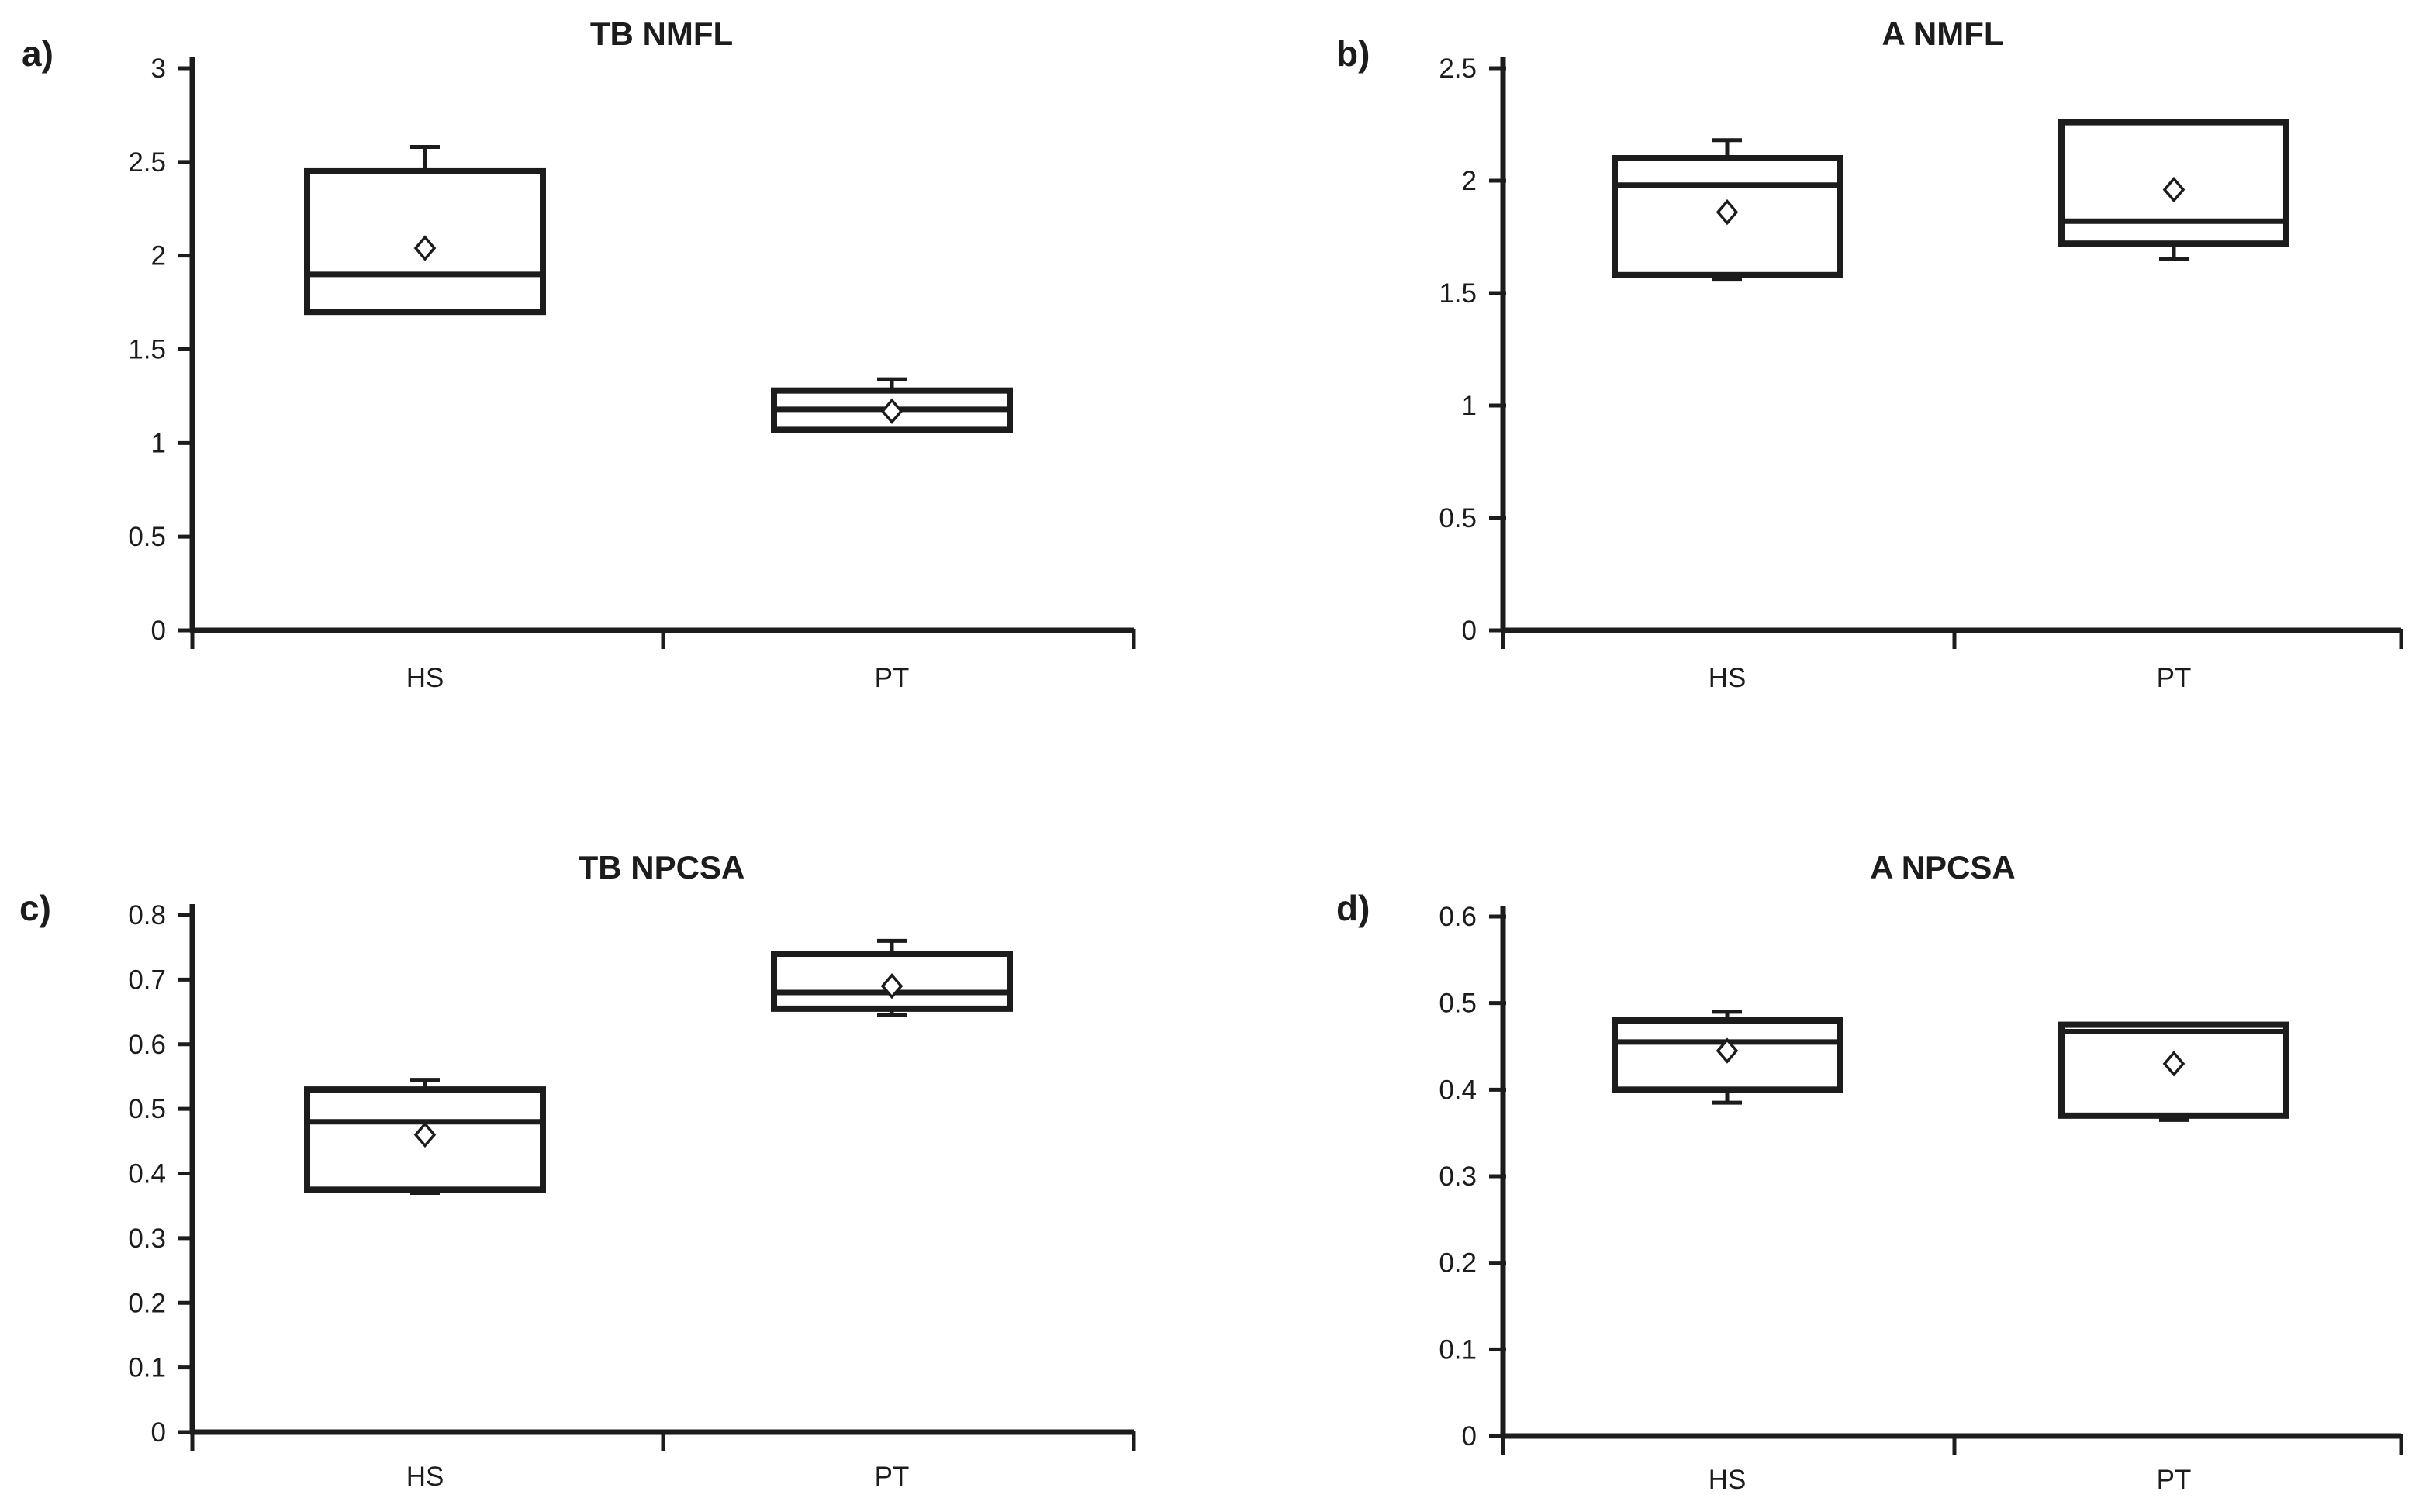 The width and height of the screenshot is (2412, 1512). Describe the element at coordinates (158, 69) in the screenshot. I see `y-tick-label: 3` at that location.